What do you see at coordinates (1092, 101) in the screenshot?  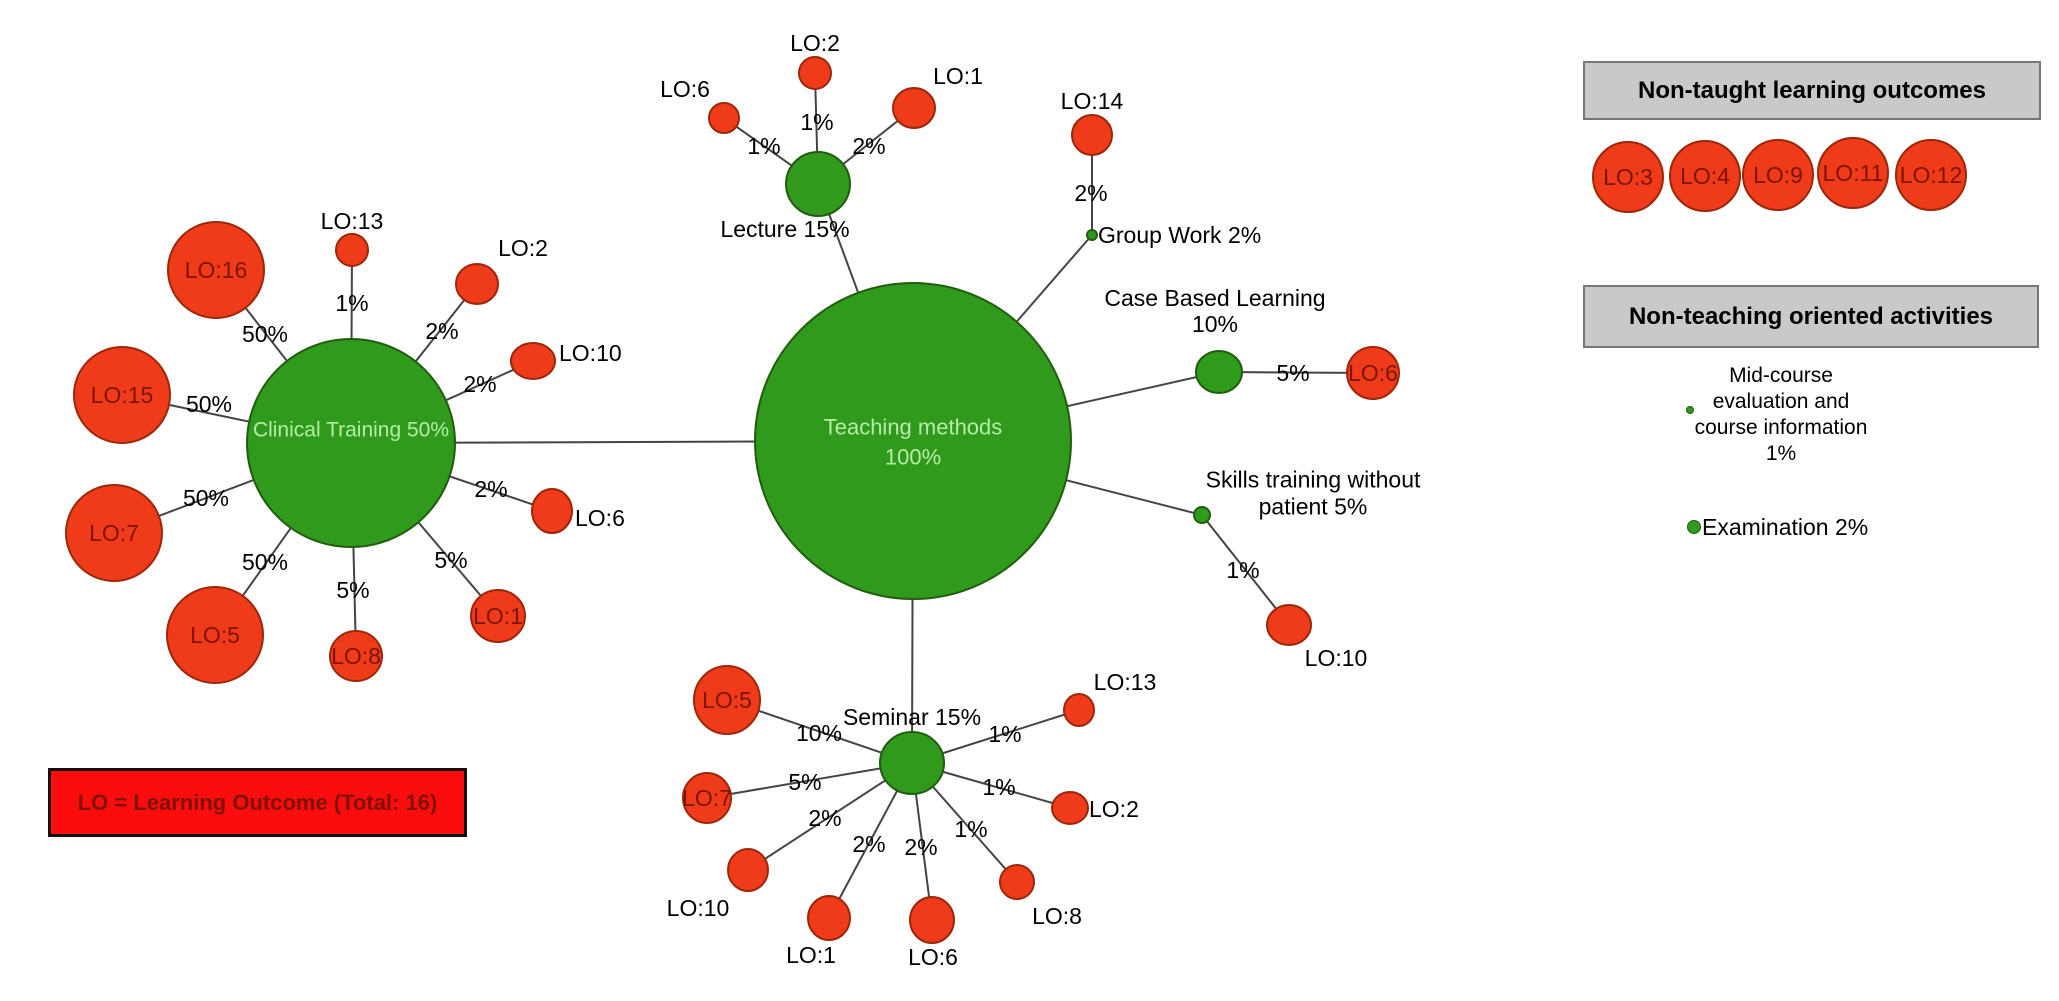 I see `node-gw-lo14-label: LO:14` at bounding box center [1092, 101].